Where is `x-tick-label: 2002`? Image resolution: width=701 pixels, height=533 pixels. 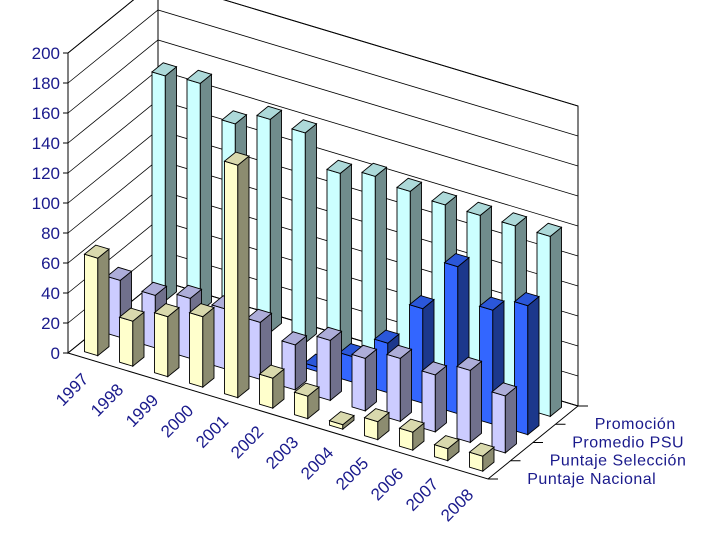 x-tick-label: 2002 is located at coordinates (247, 442).